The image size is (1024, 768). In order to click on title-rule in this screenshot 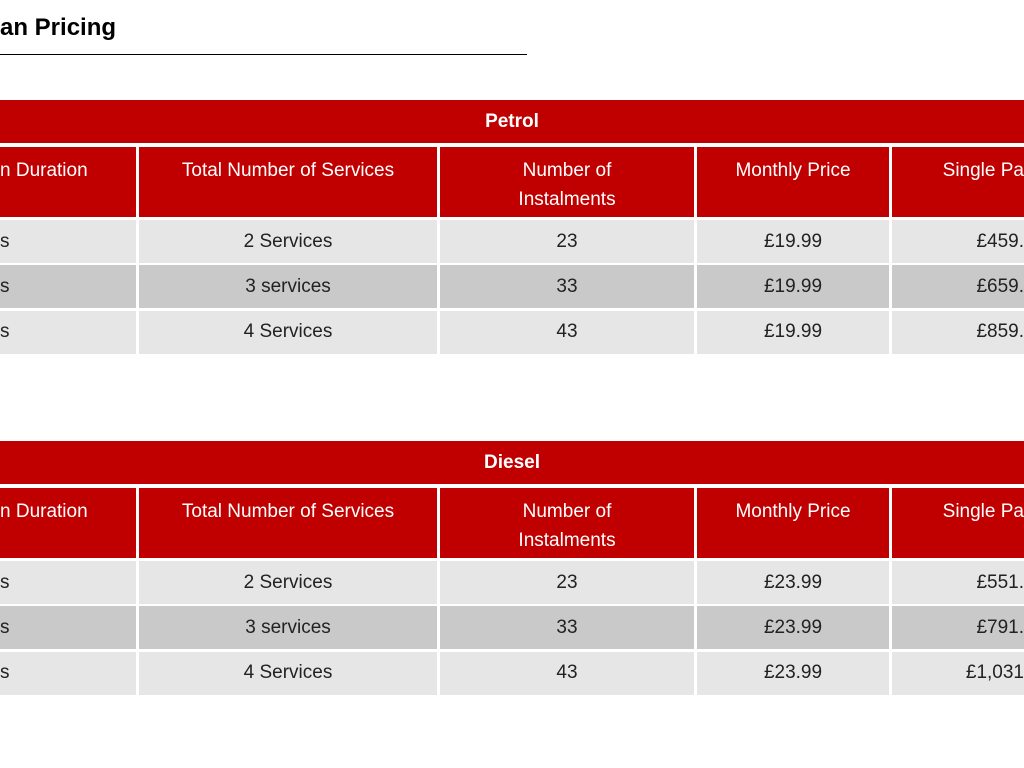, I will do `click(263, 54)`.